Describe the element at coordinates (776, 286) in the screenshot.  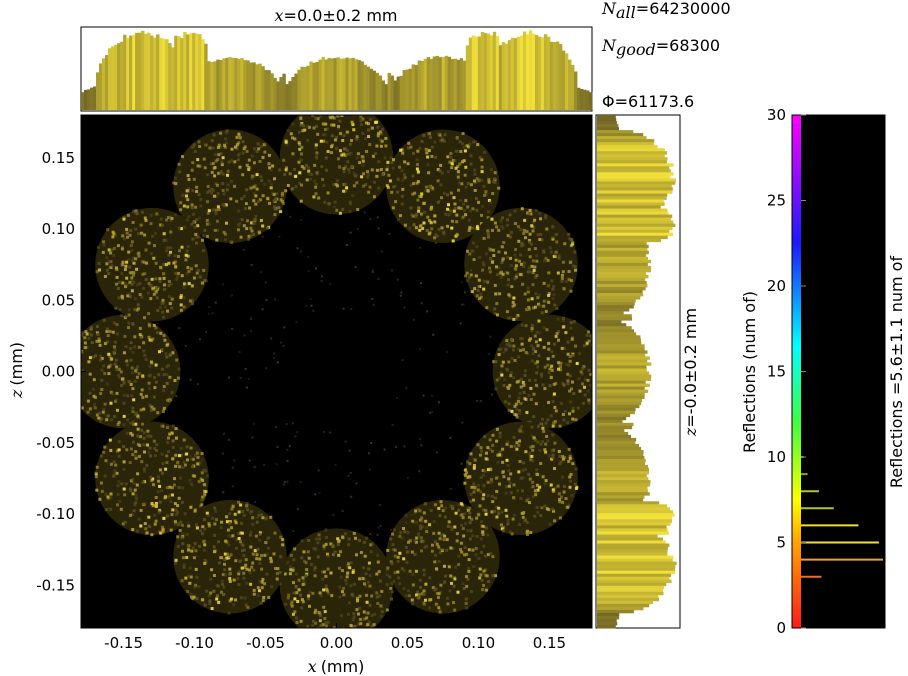
I see `colorbar-tick-label: 20` at that location.